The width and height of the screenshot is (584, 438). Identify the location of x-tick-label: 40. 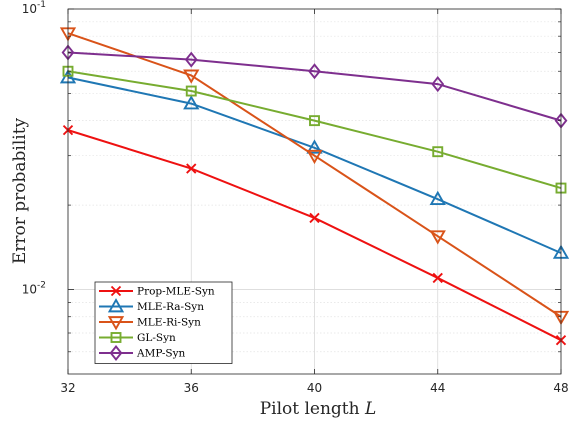
(314, 388).